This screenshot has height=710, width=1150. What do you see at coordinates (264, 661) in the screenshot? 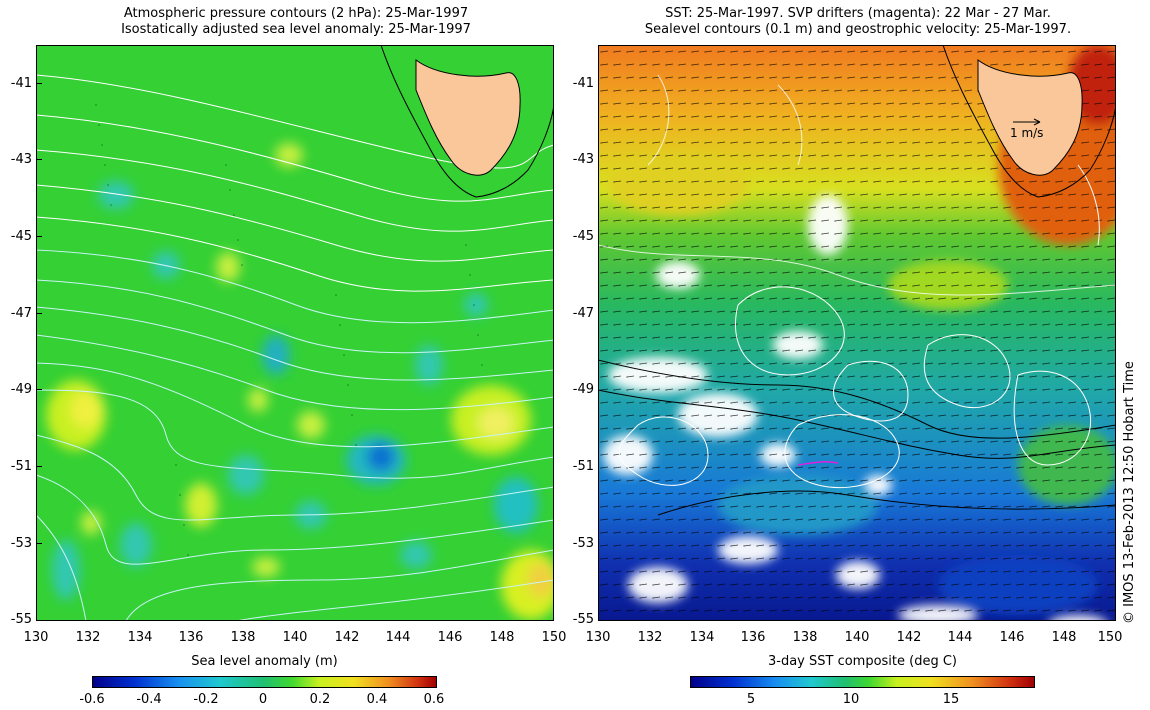
I see `left-colorbar-title: Sea level anomaly (m)` at bounding box center [264, 661].